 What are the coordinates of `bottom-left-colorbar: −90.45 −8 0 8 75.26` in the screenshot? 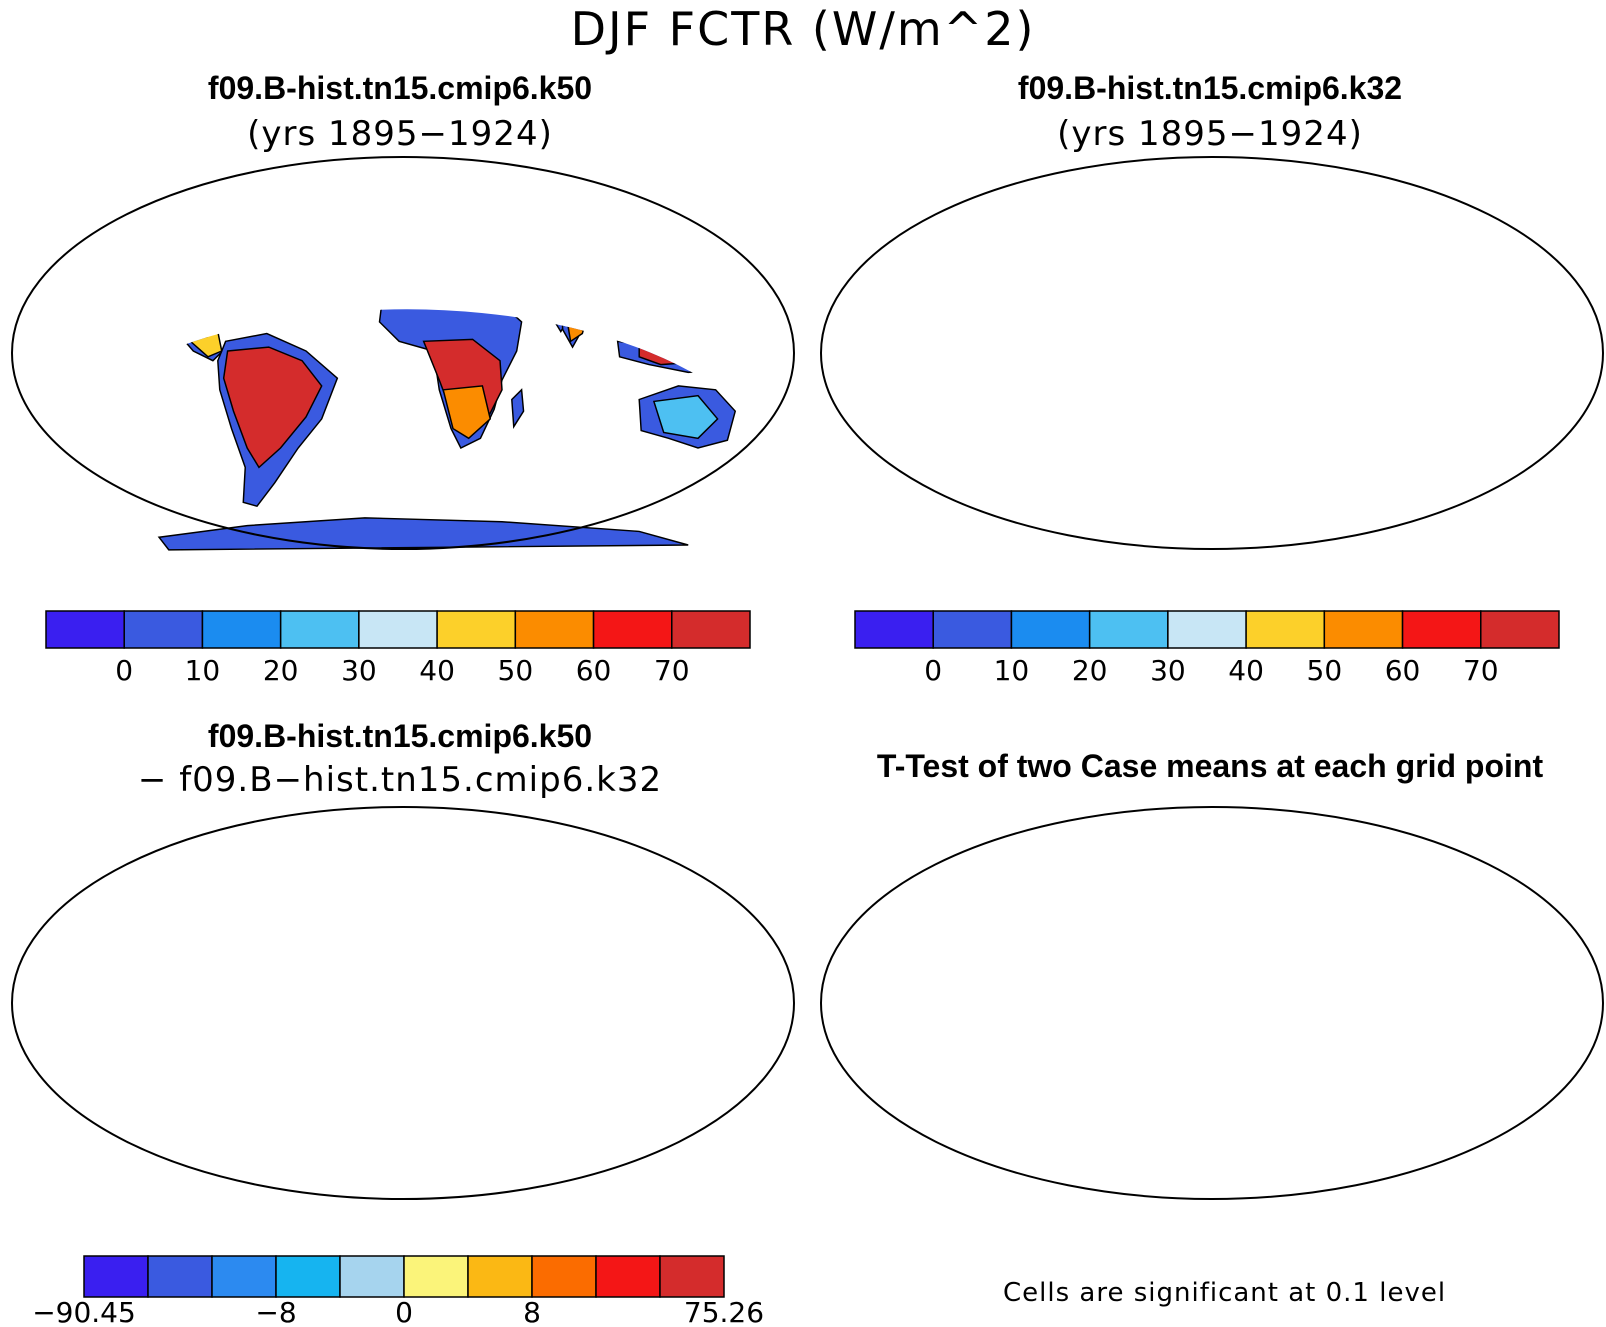 It's located at (398, 1291).